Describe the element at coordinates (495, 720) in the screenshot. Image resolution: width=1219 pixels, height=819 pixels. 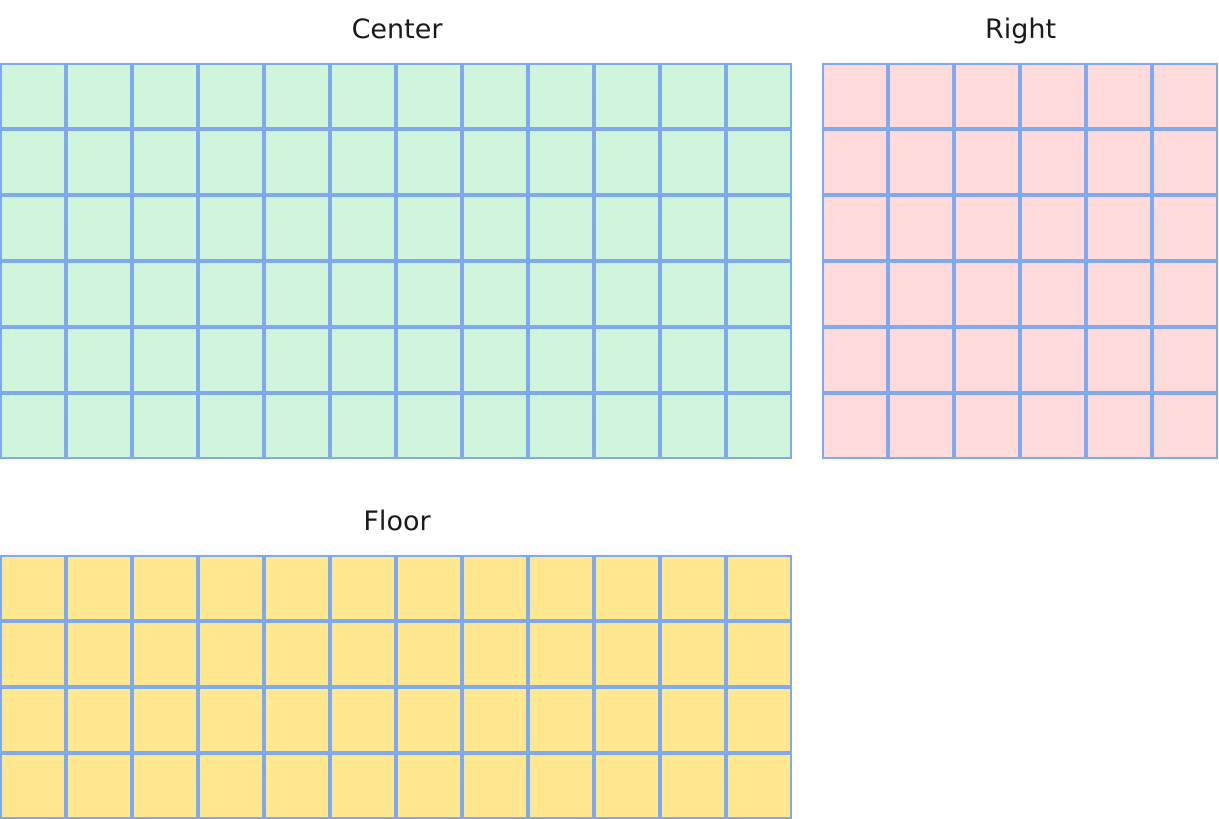
I see `seat-floor-r3-c8` at that location.